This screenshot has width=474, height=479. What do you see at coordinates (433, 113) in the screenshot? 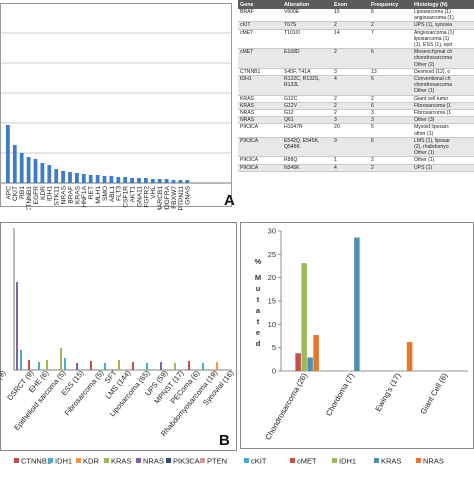
I see `histology-cell-line: Fibrosarcoma (1` at bounding box center [433, 113].